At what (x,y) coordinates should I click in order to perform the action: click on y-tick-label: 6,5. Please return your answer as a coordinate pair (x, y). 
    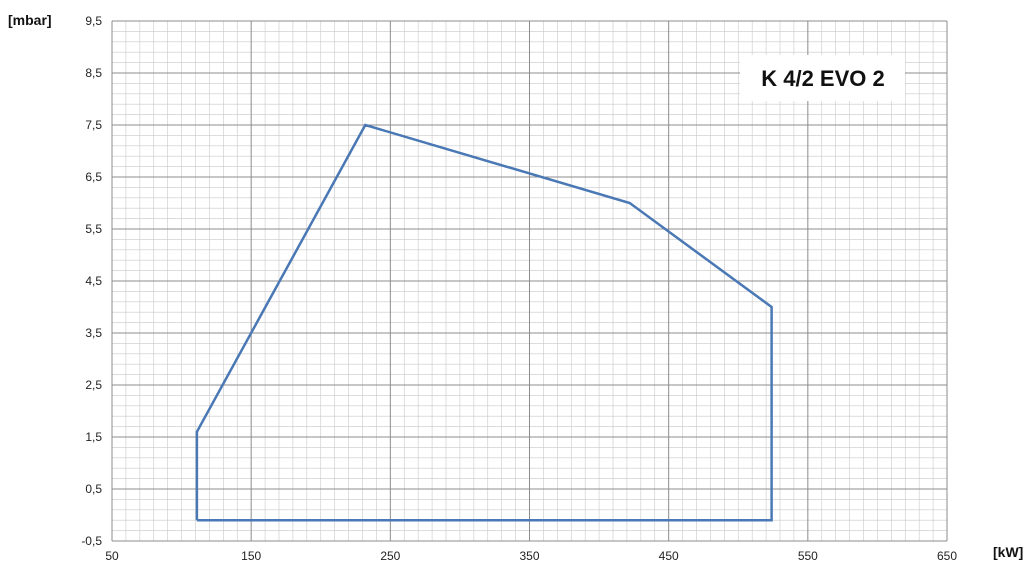
    Looking at the image, I should click on (93, 177).